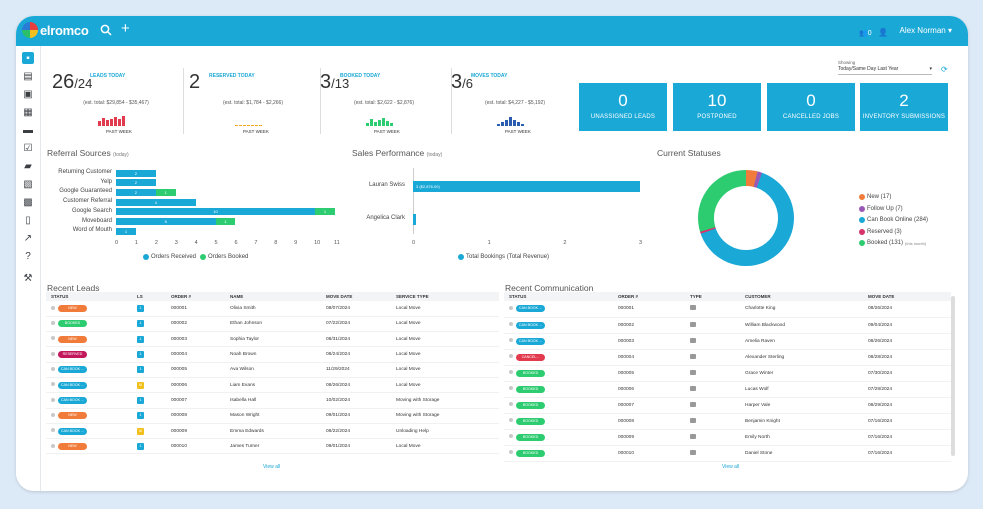 The image size is (983, 509). What do you see at coordinates (801, 296) in the screenshot?
I see `table-header: CUSTOMER` at bounding box center [801, 296].